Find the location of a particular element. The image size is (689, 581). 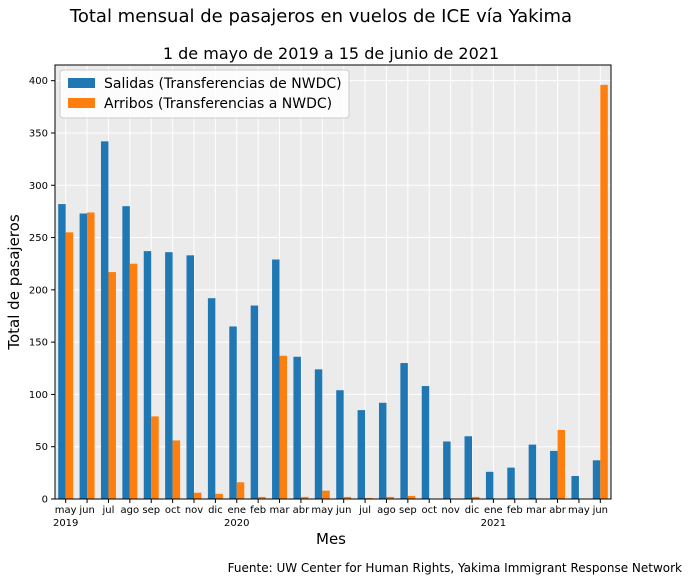

y-tick-label: 200 is located at coordinates (38, 290).